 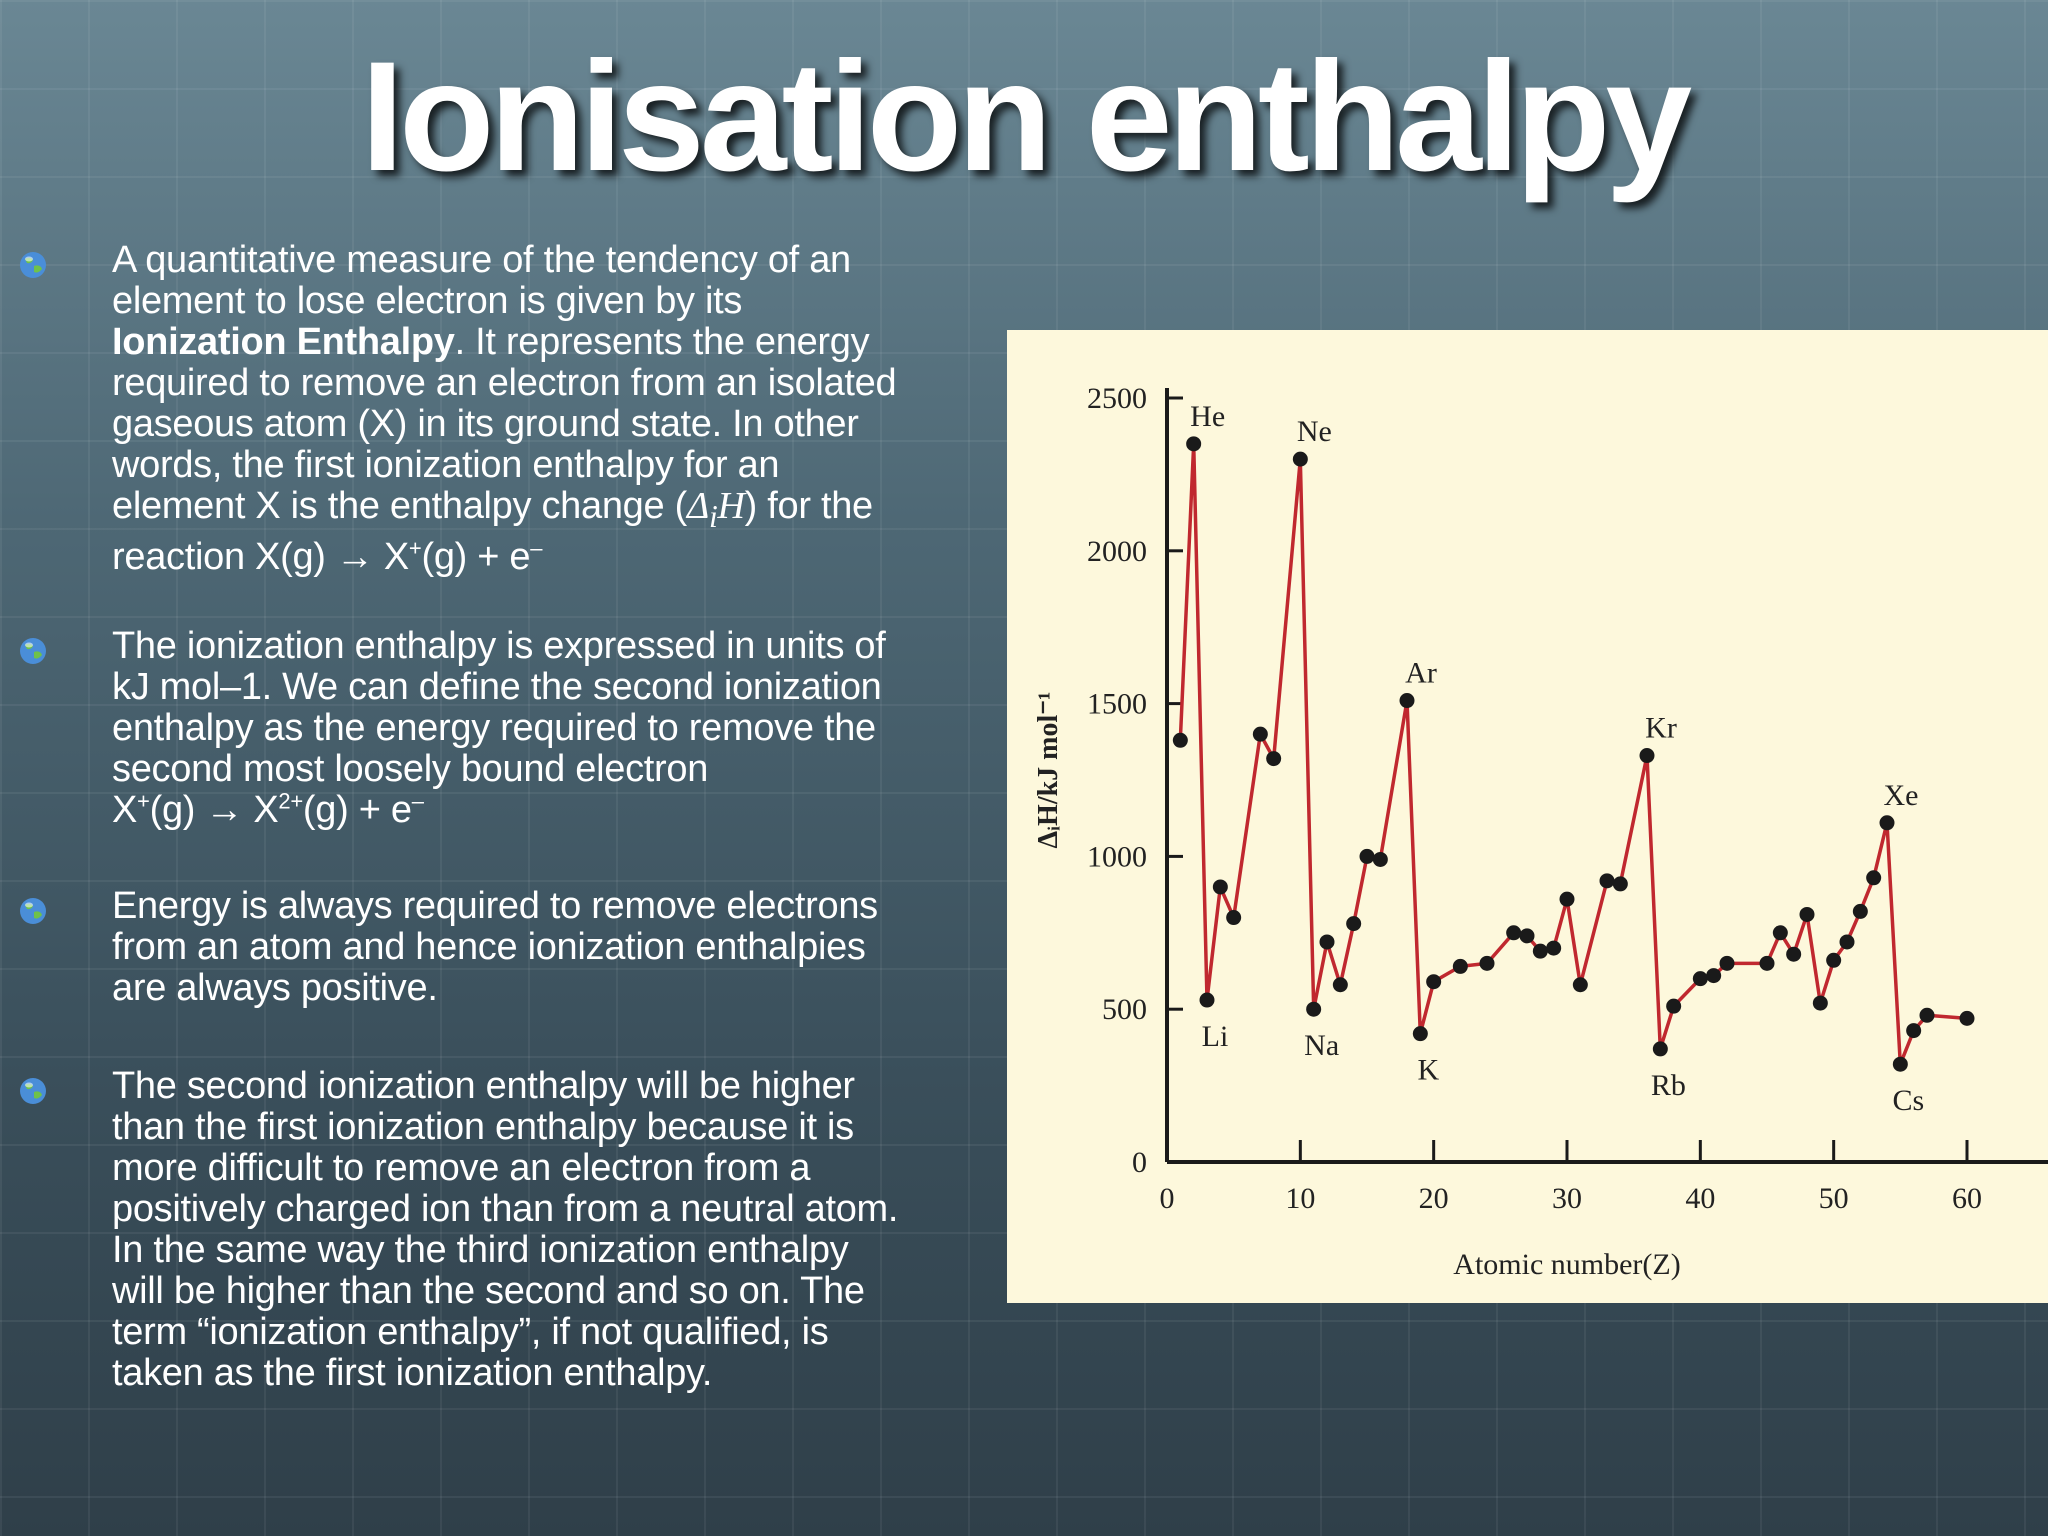 What do you see at coordinates (1661, 728) in the screenshot?
I see `element-label: Kr` at bounding box center [1661, 728].